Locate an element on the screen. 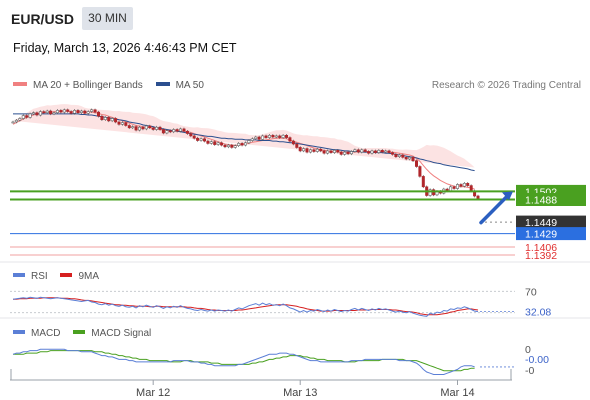 This screenshot has height=400, width=590. symbol-title: EUR/USD is located at coordinates (43, 19).